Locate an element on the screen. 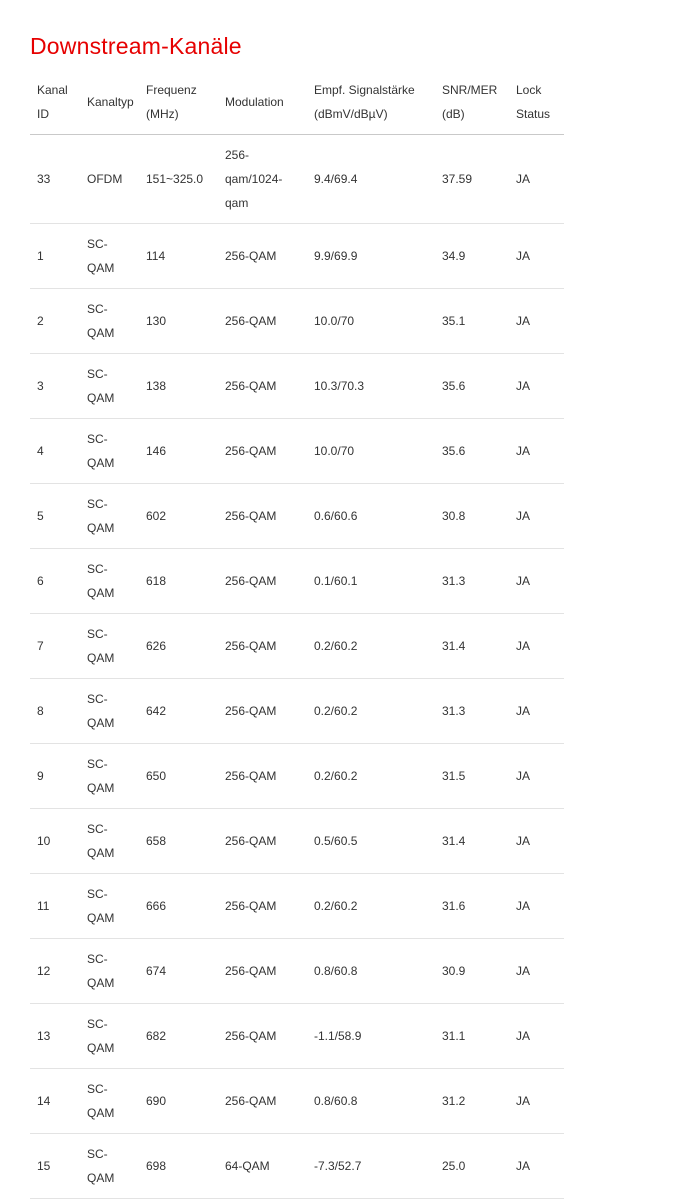 The image size is (700, 1199). cell-frequenz: 138 is located at coordinates (178, 386).